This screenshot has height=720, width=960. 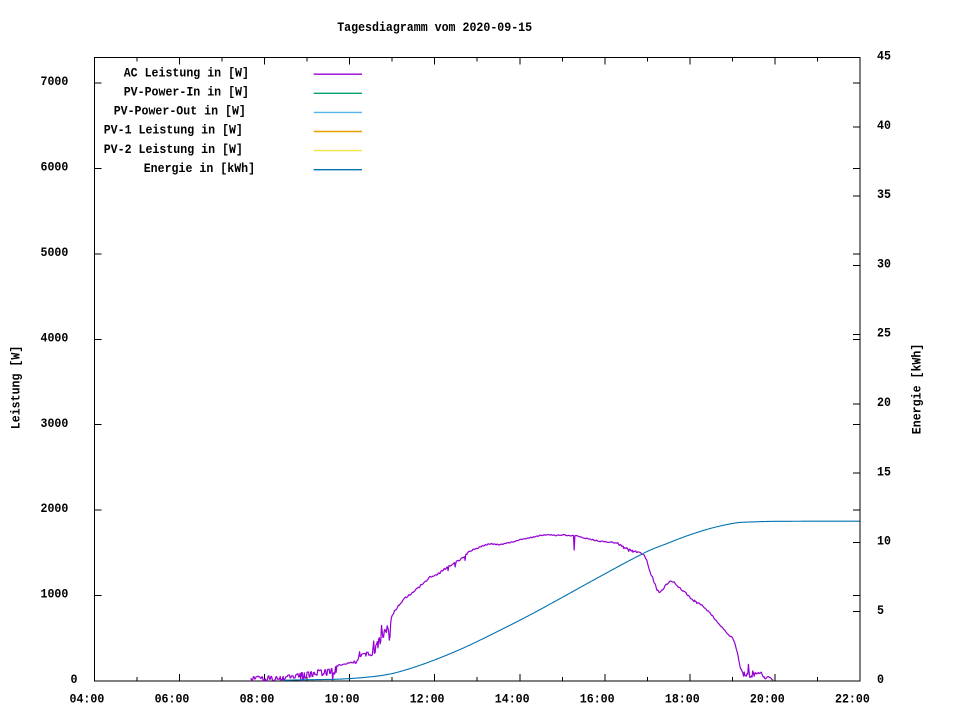 I want to click on svg-text: 4000, so click(x=55, y=337).